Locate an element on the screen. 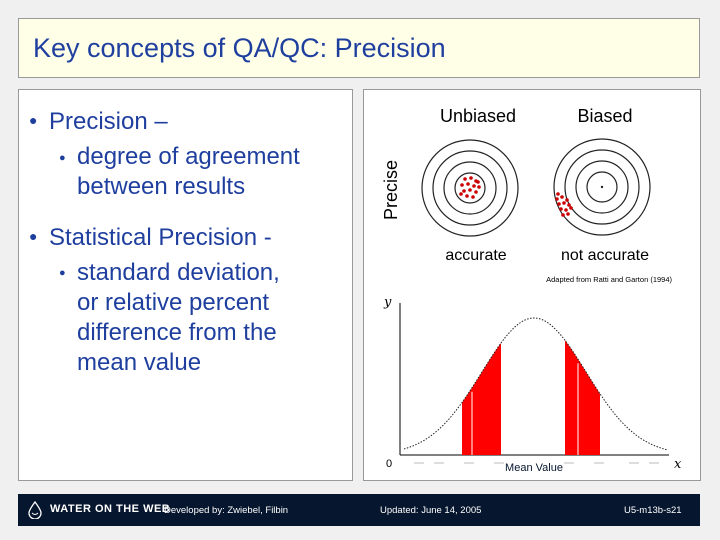  slide-title: Key concepts of QA/QC: Precision is located at coordinates (239, 48).